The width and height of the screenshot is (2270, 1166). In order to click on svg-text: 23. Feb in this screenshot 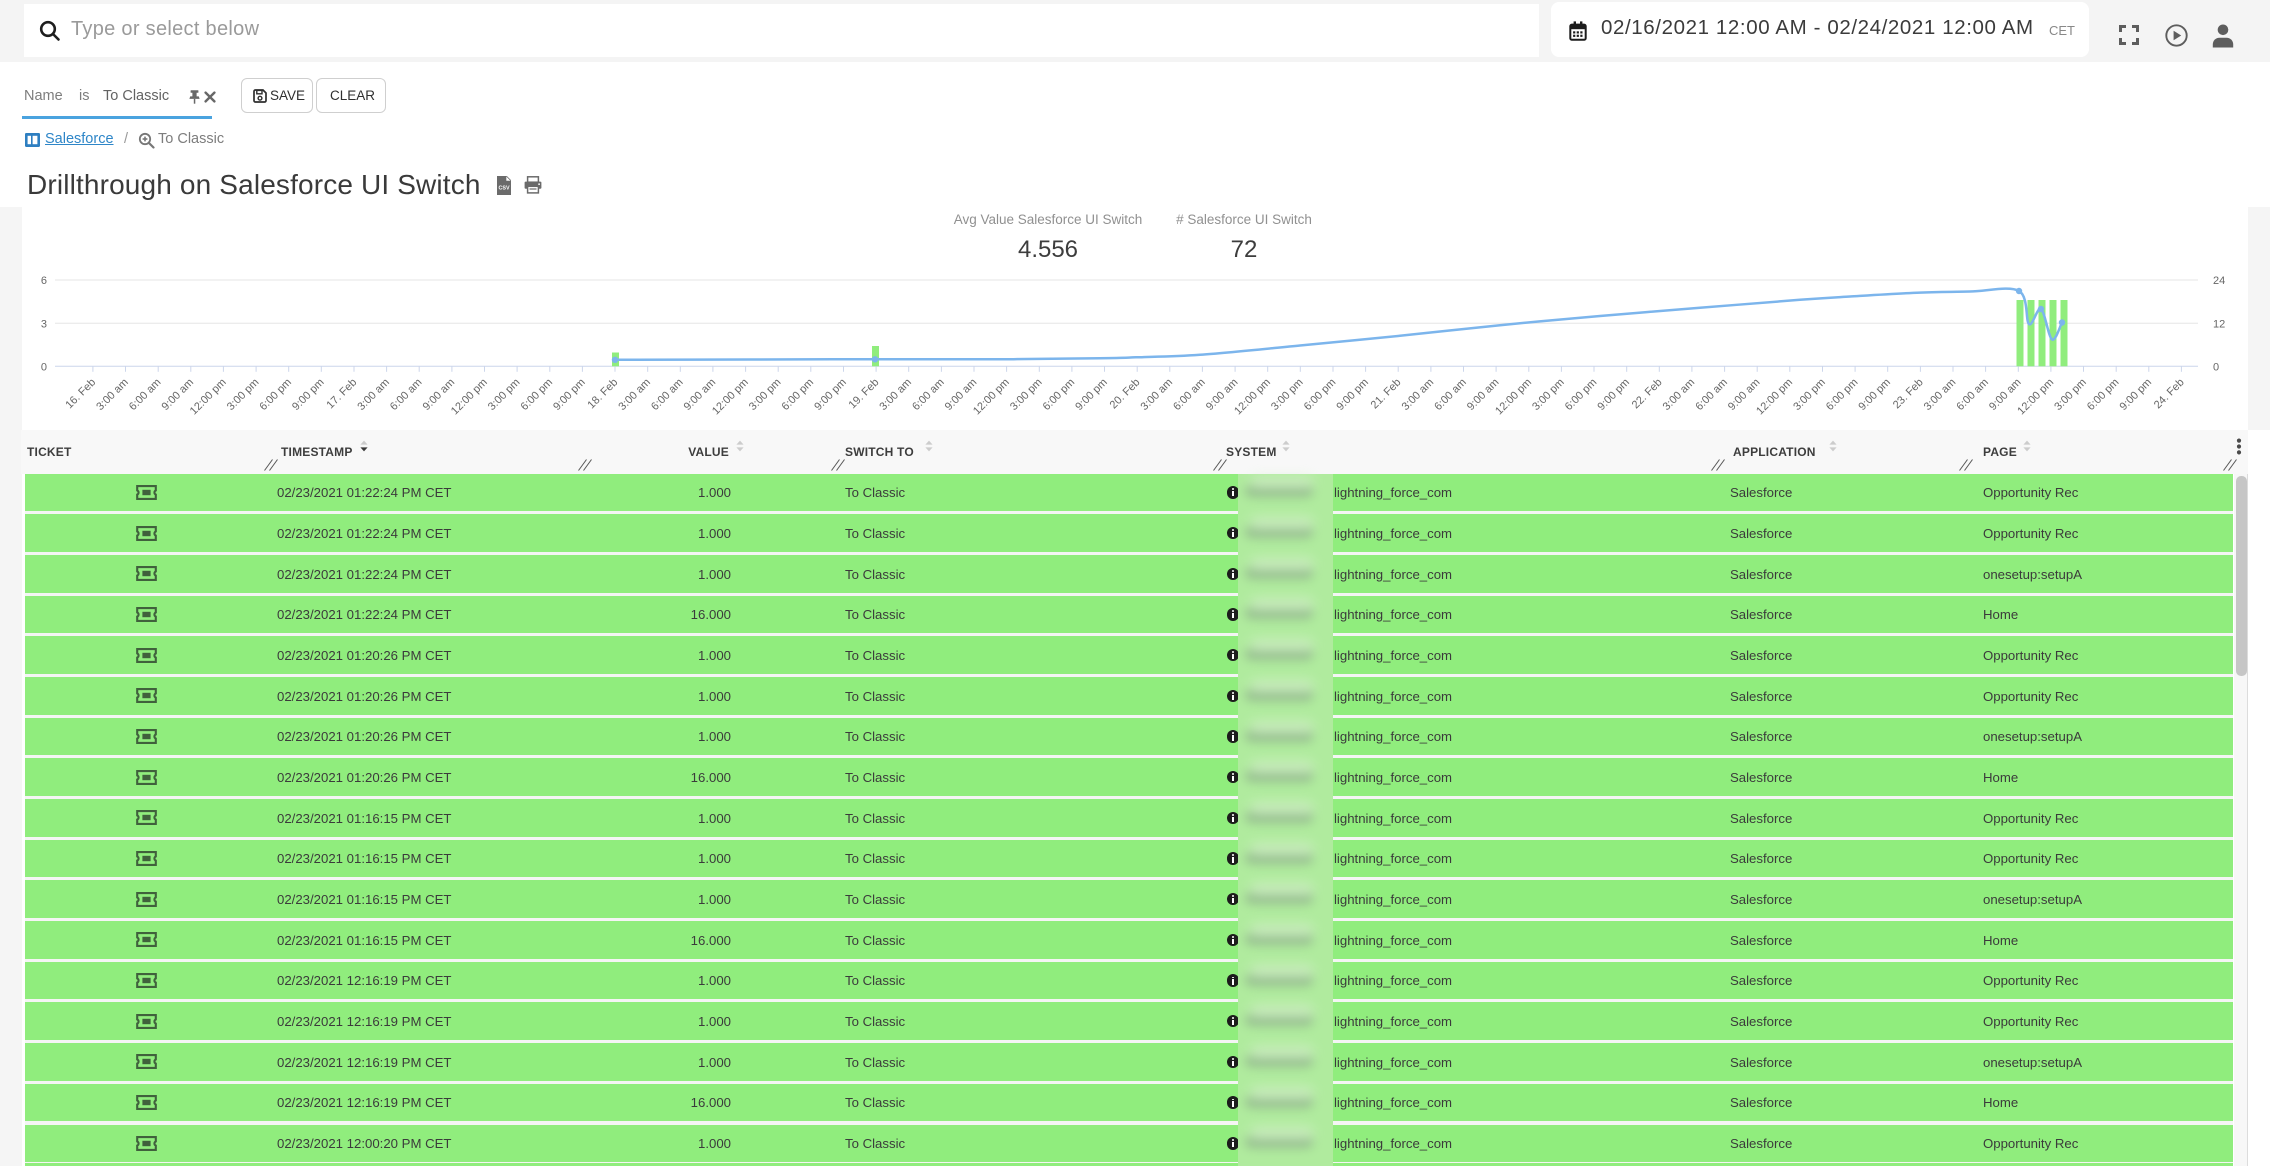, I will do `click(1908, 393)`.